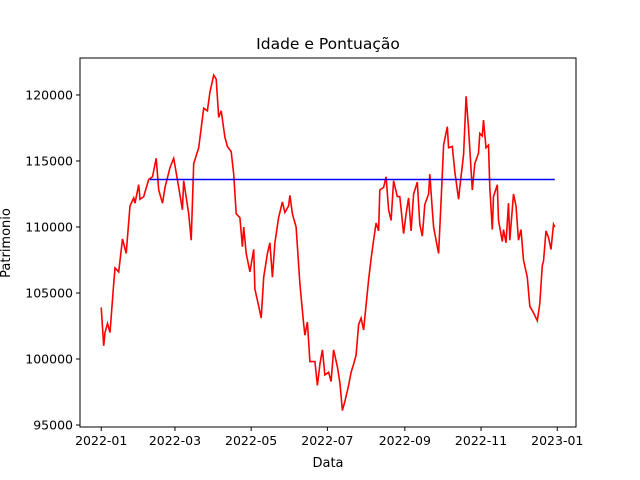 The height and width of the screenshot is (480, 640). I want to click on y-tick-label: 105000, so click(49, 292).